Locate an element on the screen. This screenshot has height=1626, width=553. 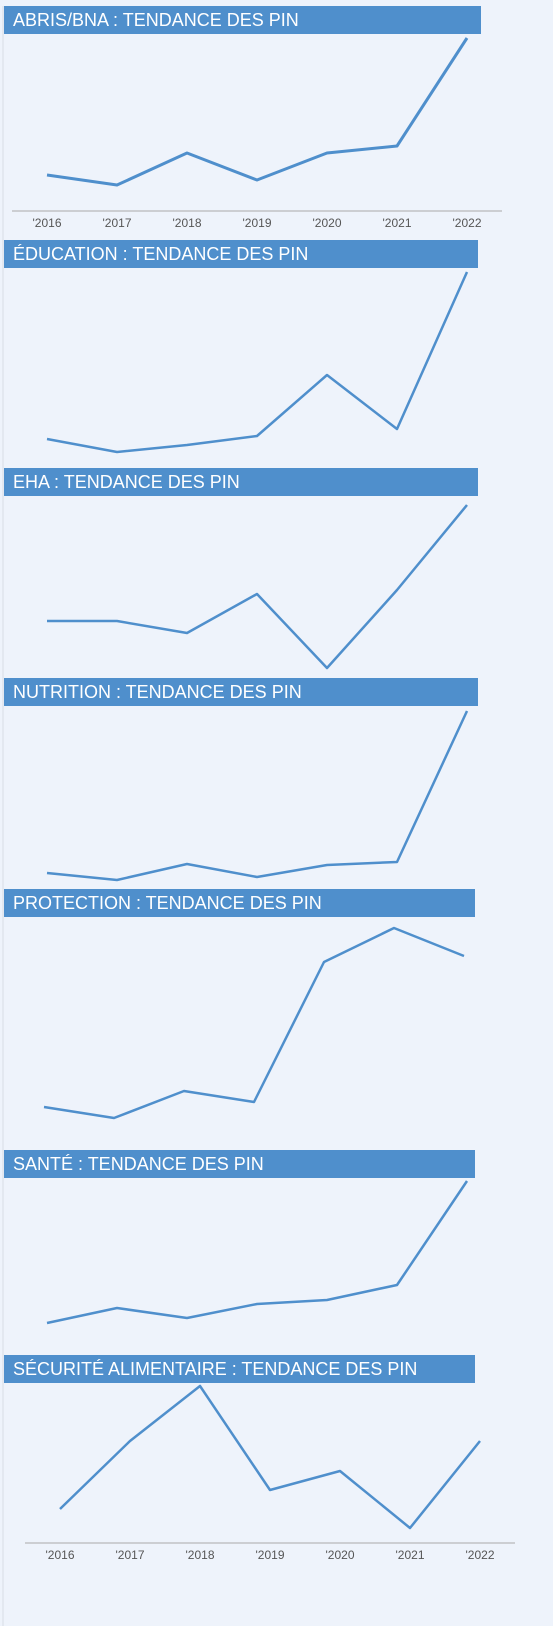
chart-title: NUTRITION : TENDANCE DES PIN is located at coordinates (157, 692).